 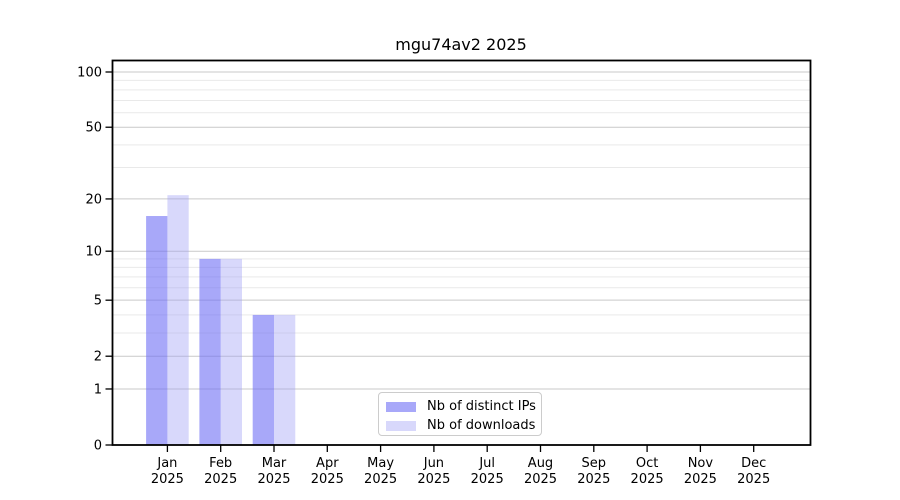 What do you see at coordinates (647, 463) in the screenshot?
I see `x-tick-label-month: Oct` at bounding box center [647, 463].